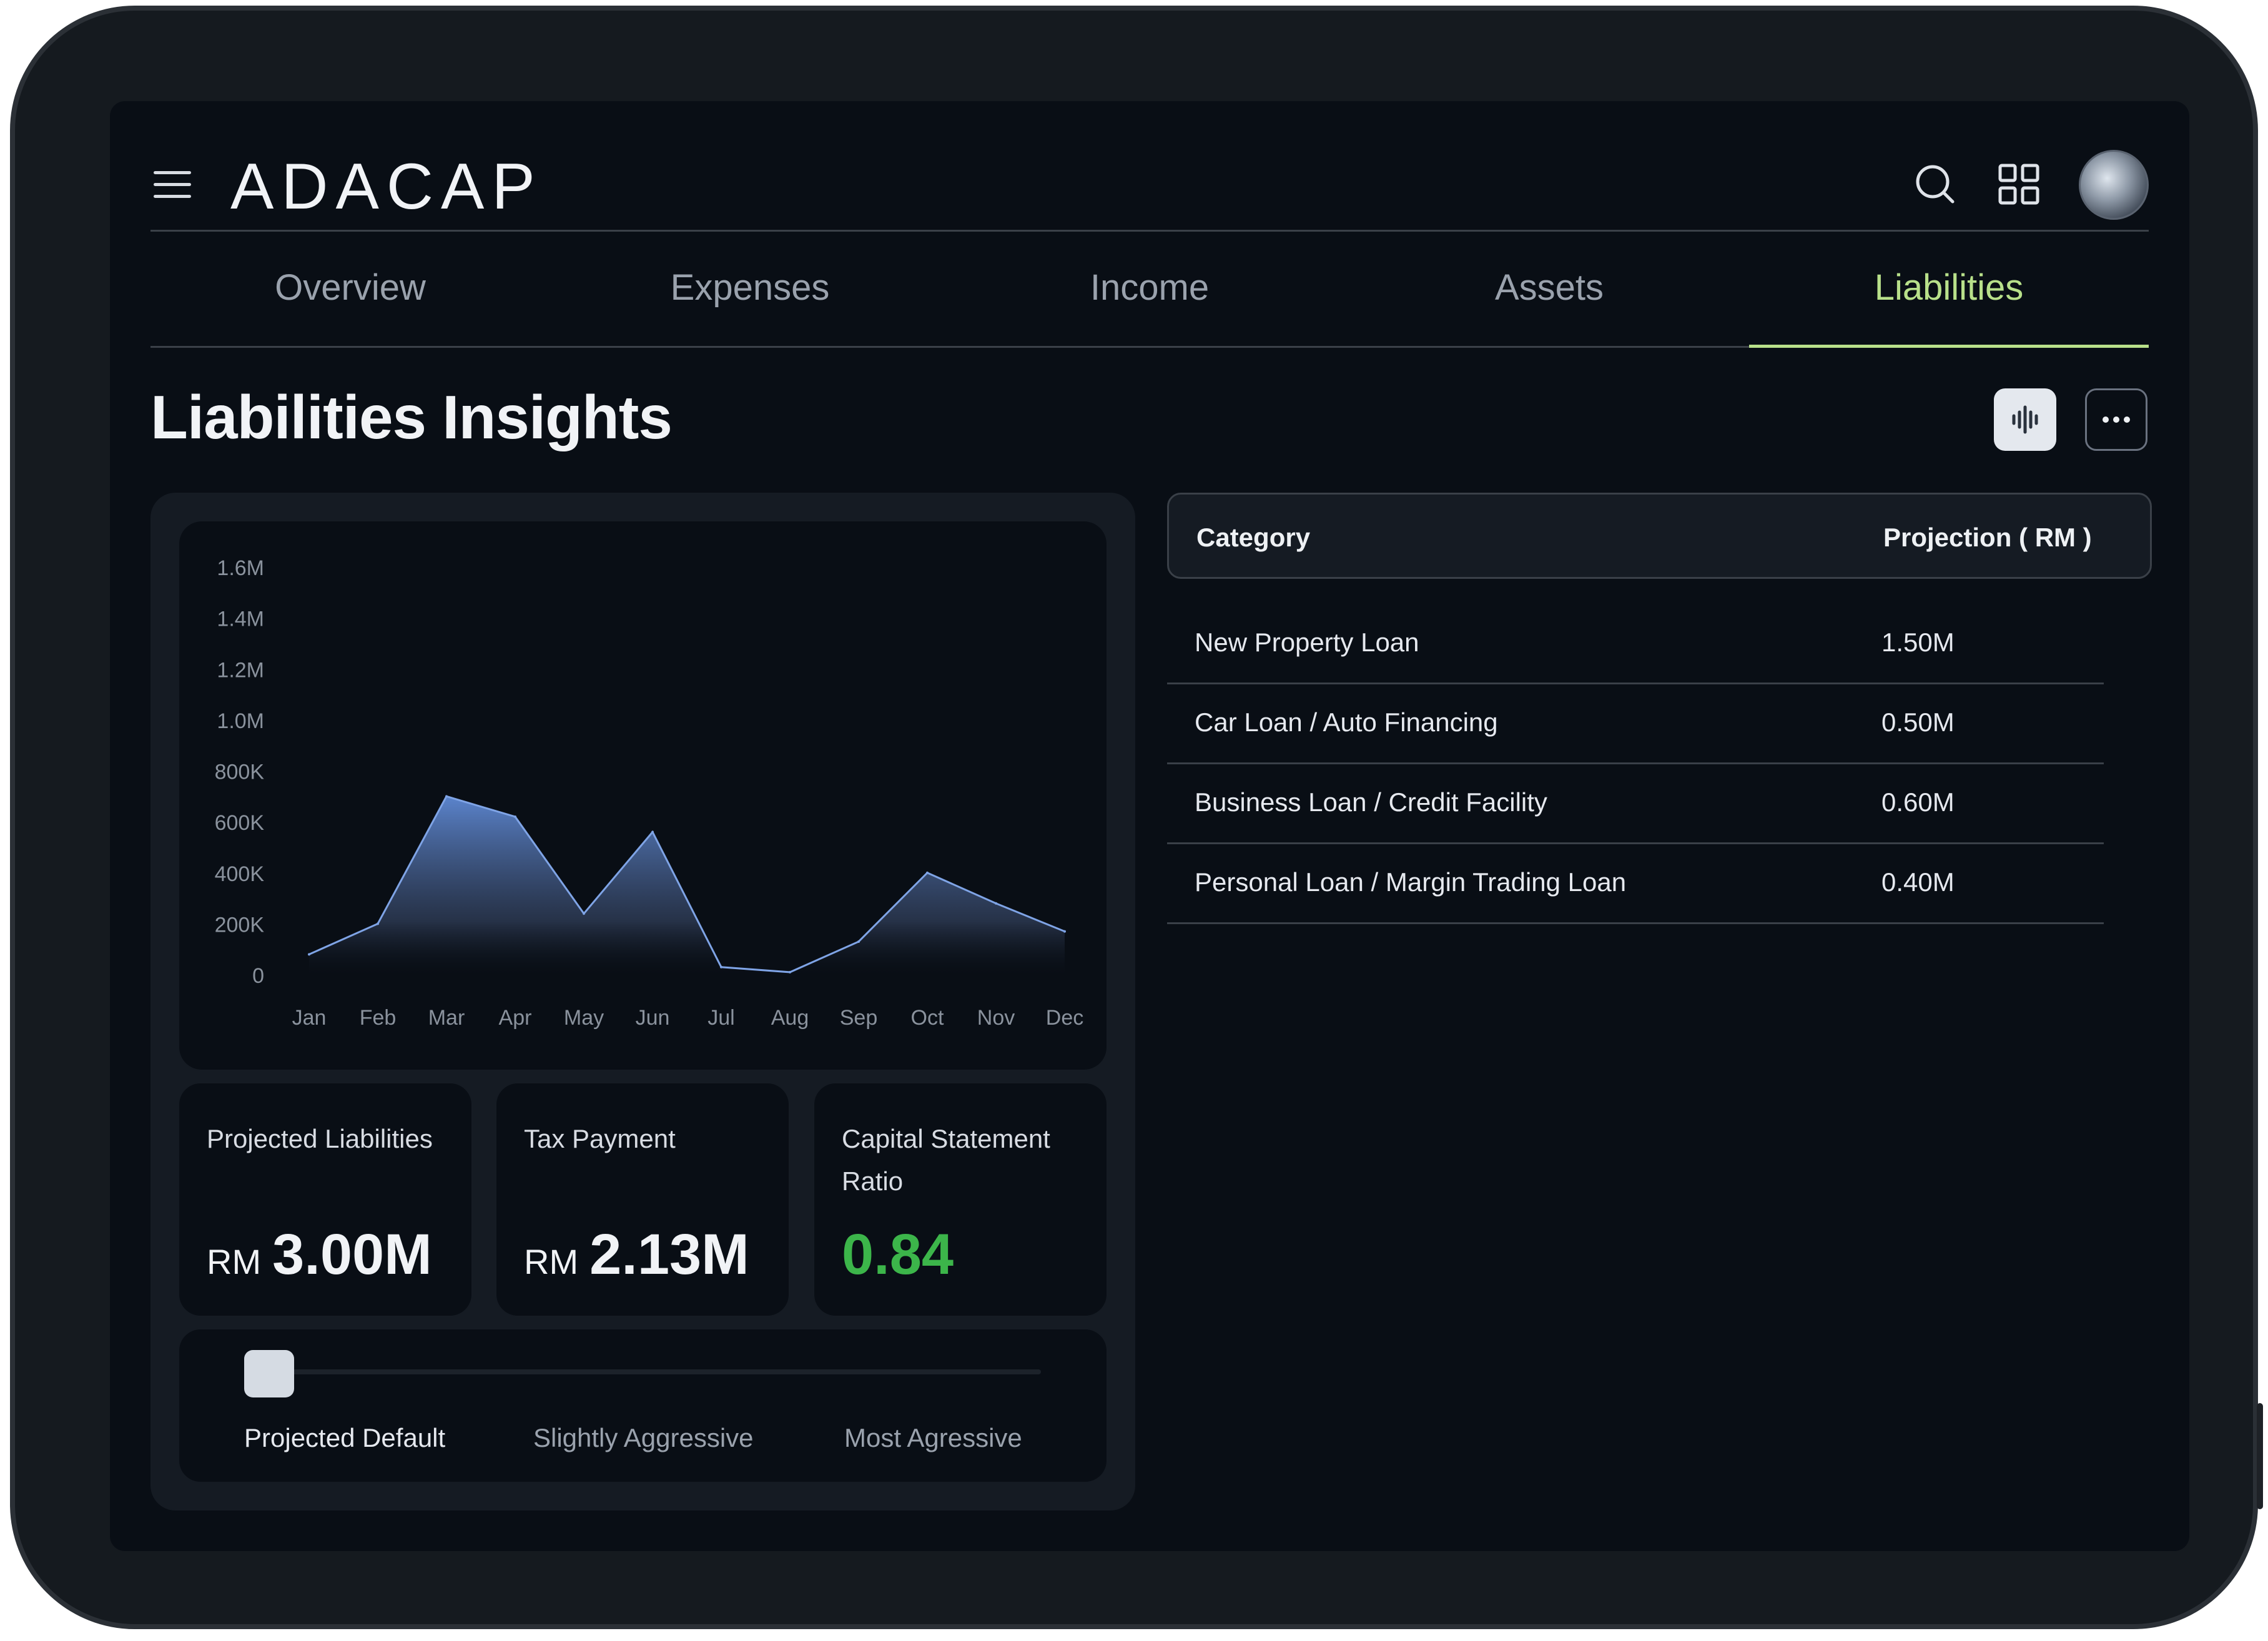 This screenshot has width=2268, height=1641. I want to click on data-point-aug, so click(790, 971).